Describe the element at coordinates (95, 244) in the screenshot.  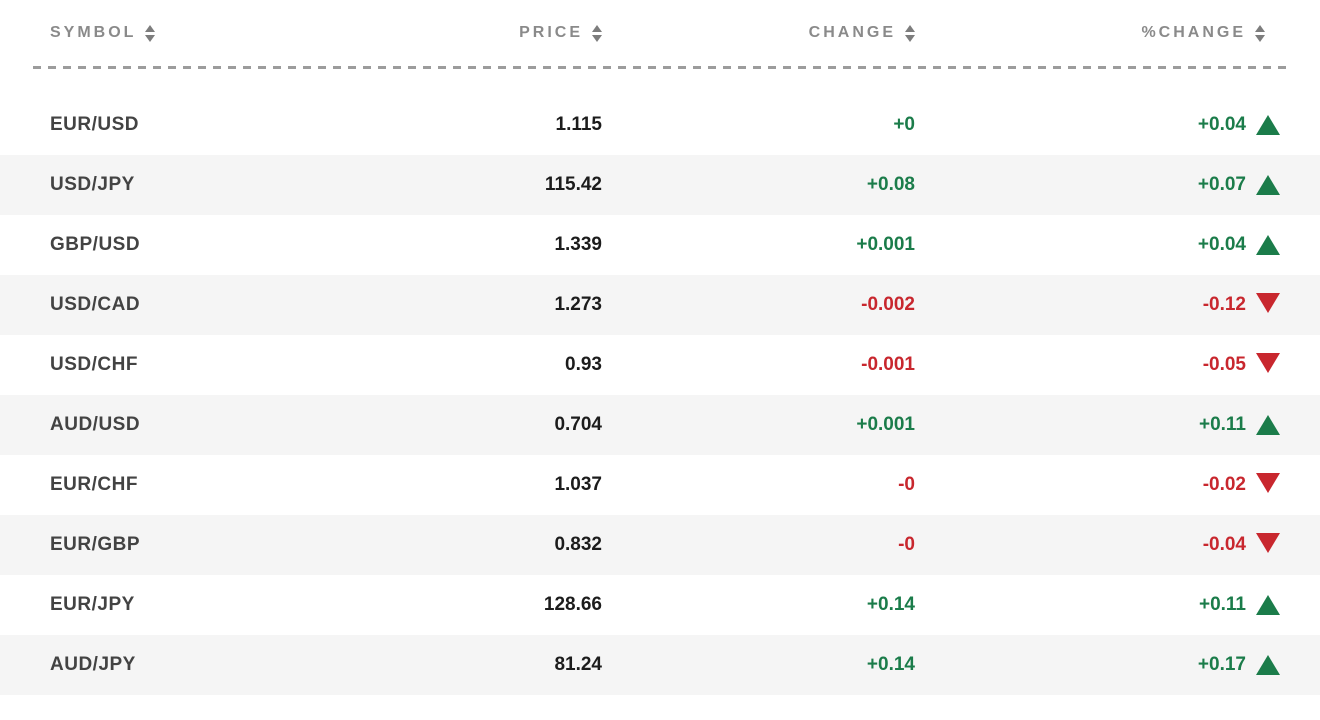
I see `symbol-cell: GBP/USD` at that location.